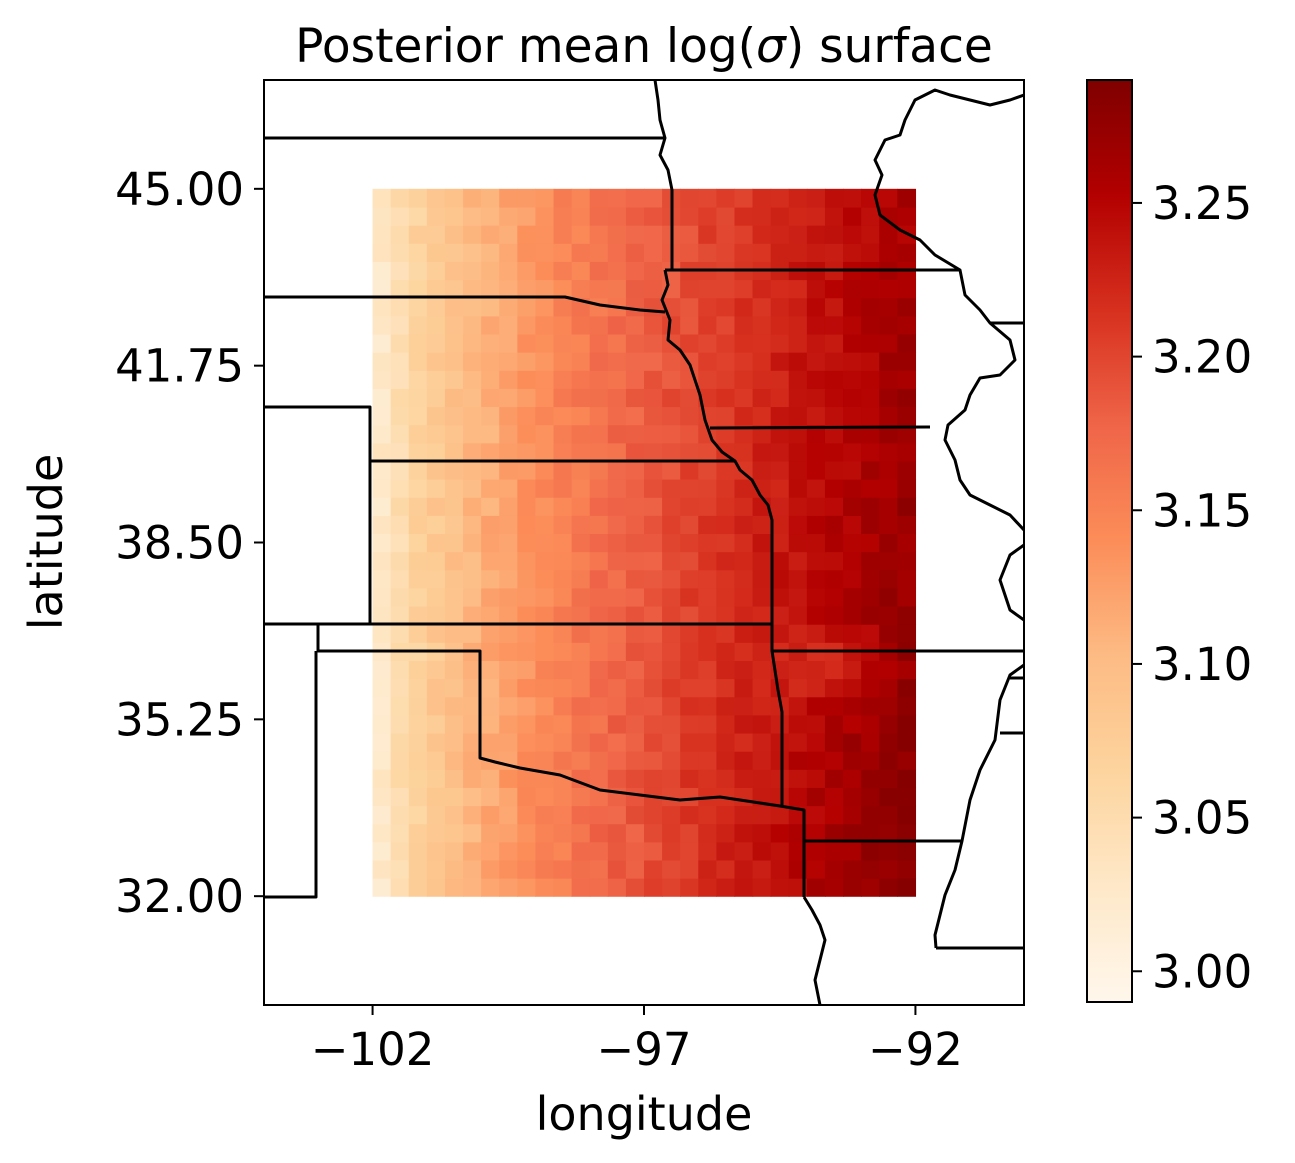 This screenshot has height=1163, width=1295. I want to click on border-ia-mo, so click(820, 427).